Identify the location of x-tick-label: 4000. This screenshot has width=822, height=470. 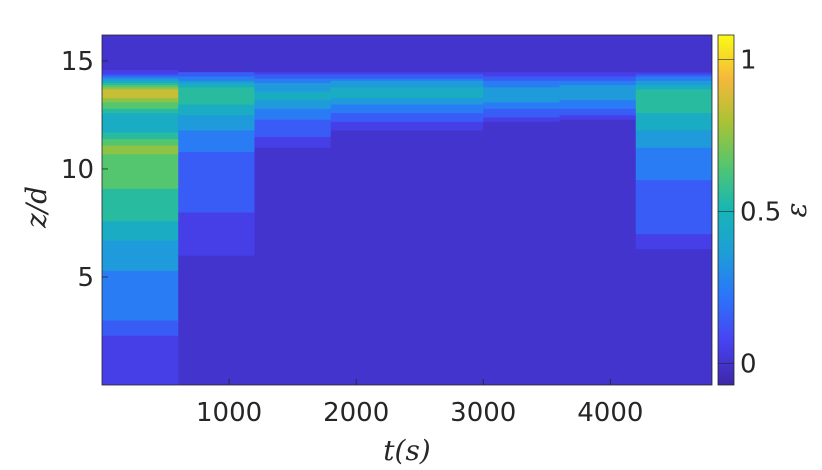
(610, 413).